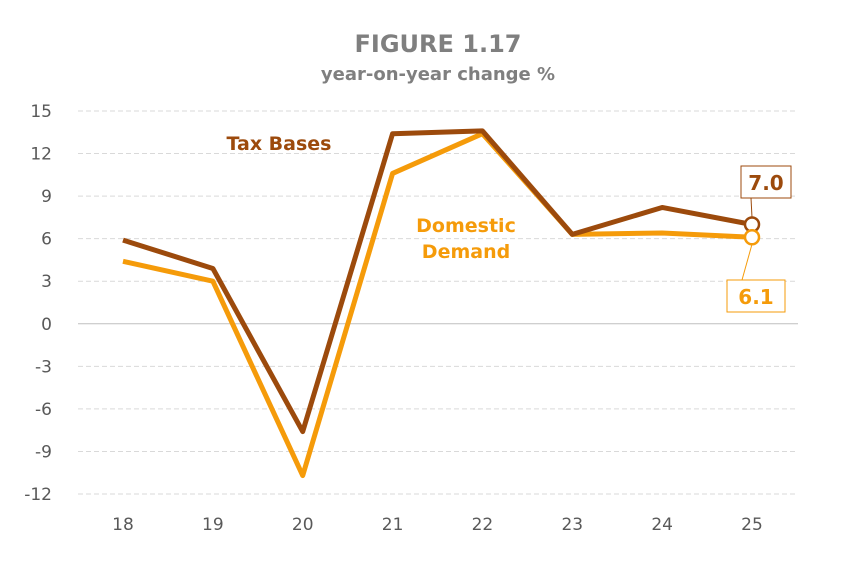  I want to click on y-tick-label: 6, so click(46, 240).